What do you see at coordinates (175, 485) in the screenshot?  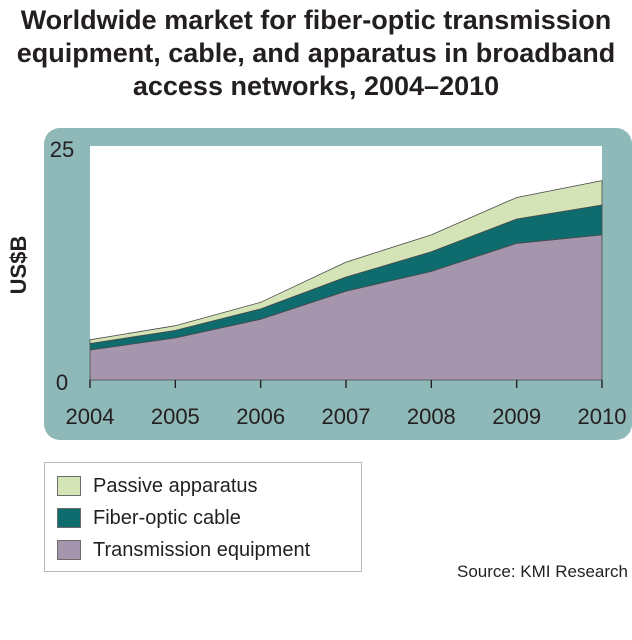 I see `legend-label: Passive apparatus` at bounding box center [175, 485].